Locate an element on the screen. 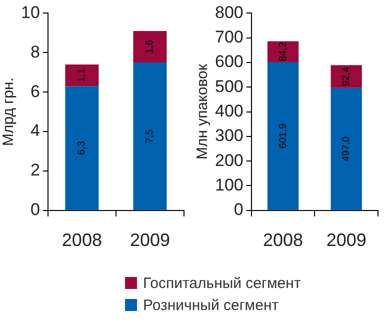 The height and width of the screenshot is (324, 388). data-label: 92,4 is located at coordinates (346, 76).